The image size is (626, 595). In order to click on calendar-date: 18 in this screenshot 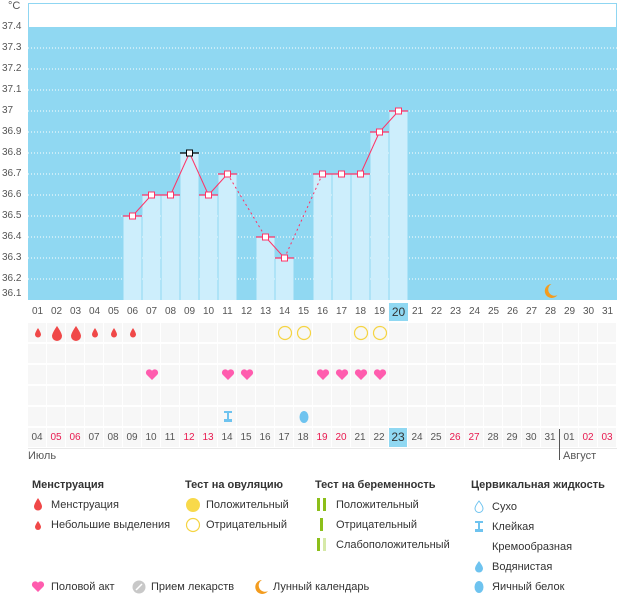, I will do `click(303, 437)`.